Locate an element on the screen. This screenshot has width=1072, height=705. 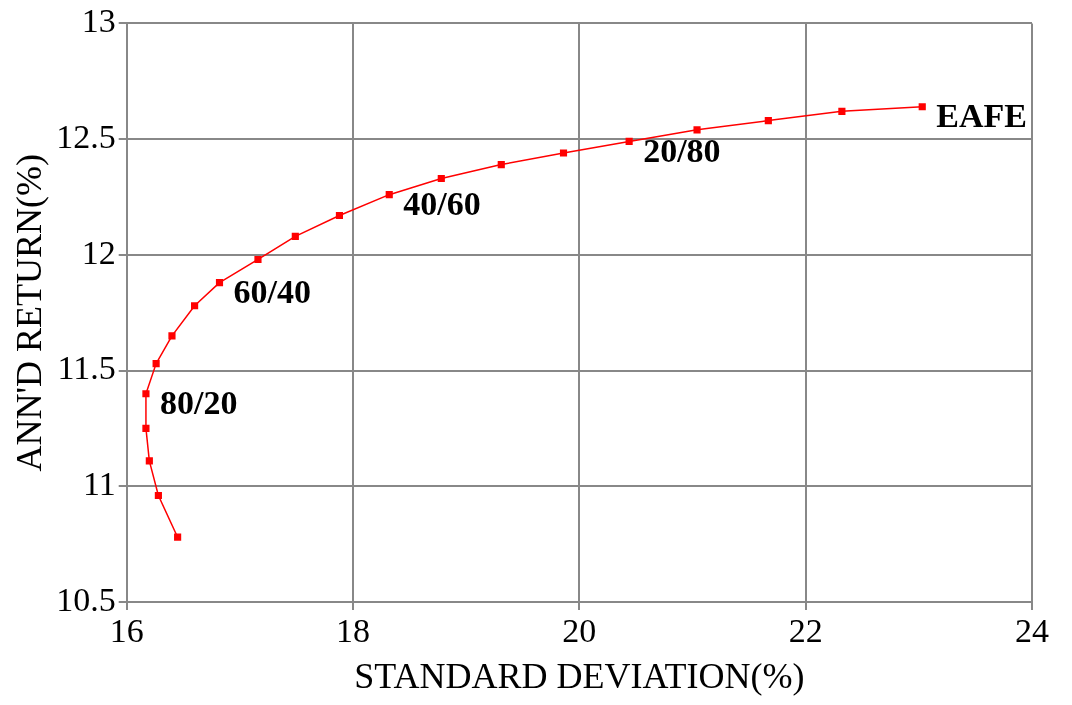
y-tick-label: 11.5 is located at coordinates (86, 368).